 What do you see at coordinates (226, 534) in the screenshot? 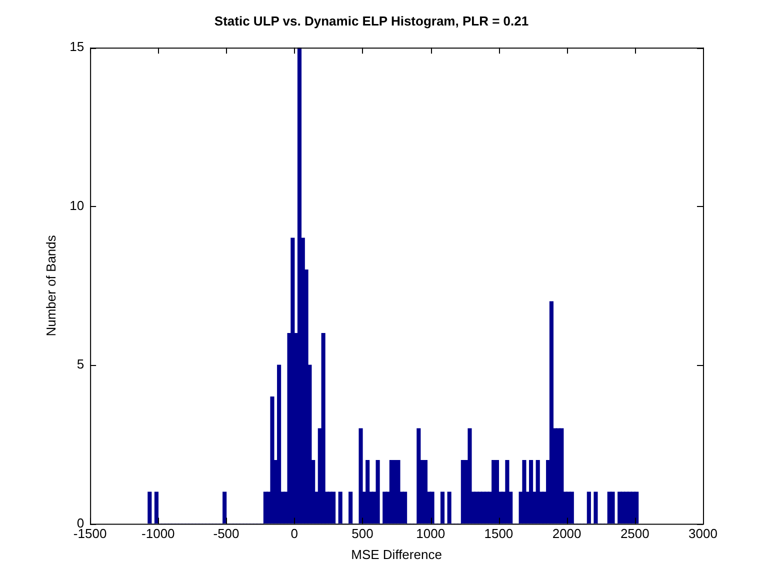
I see `x-tick-label: -500` at bounding box center [226, 534].